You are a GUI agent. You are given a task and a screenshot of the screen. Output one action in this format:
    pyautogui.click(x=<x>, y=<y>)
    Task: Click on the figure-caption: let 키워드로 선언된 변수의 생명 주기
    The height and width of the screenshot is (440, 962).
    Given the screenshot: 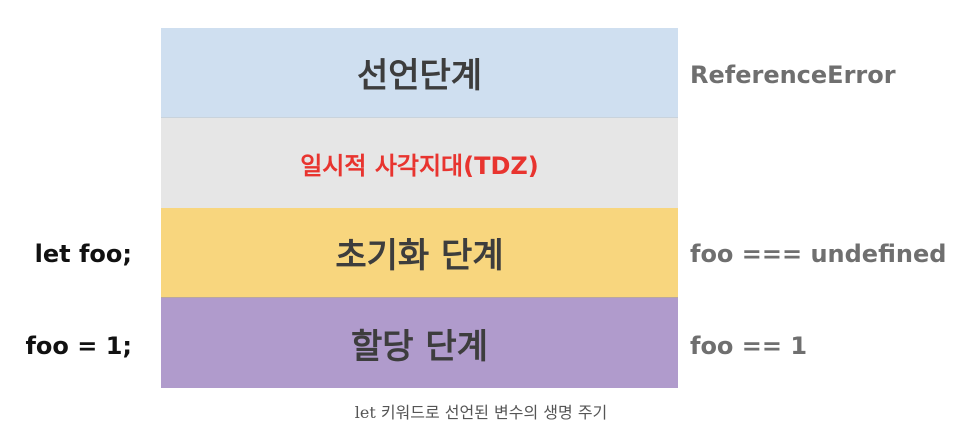 What is the action you would take?
    pyautogui.click(x=481, y=412)
    